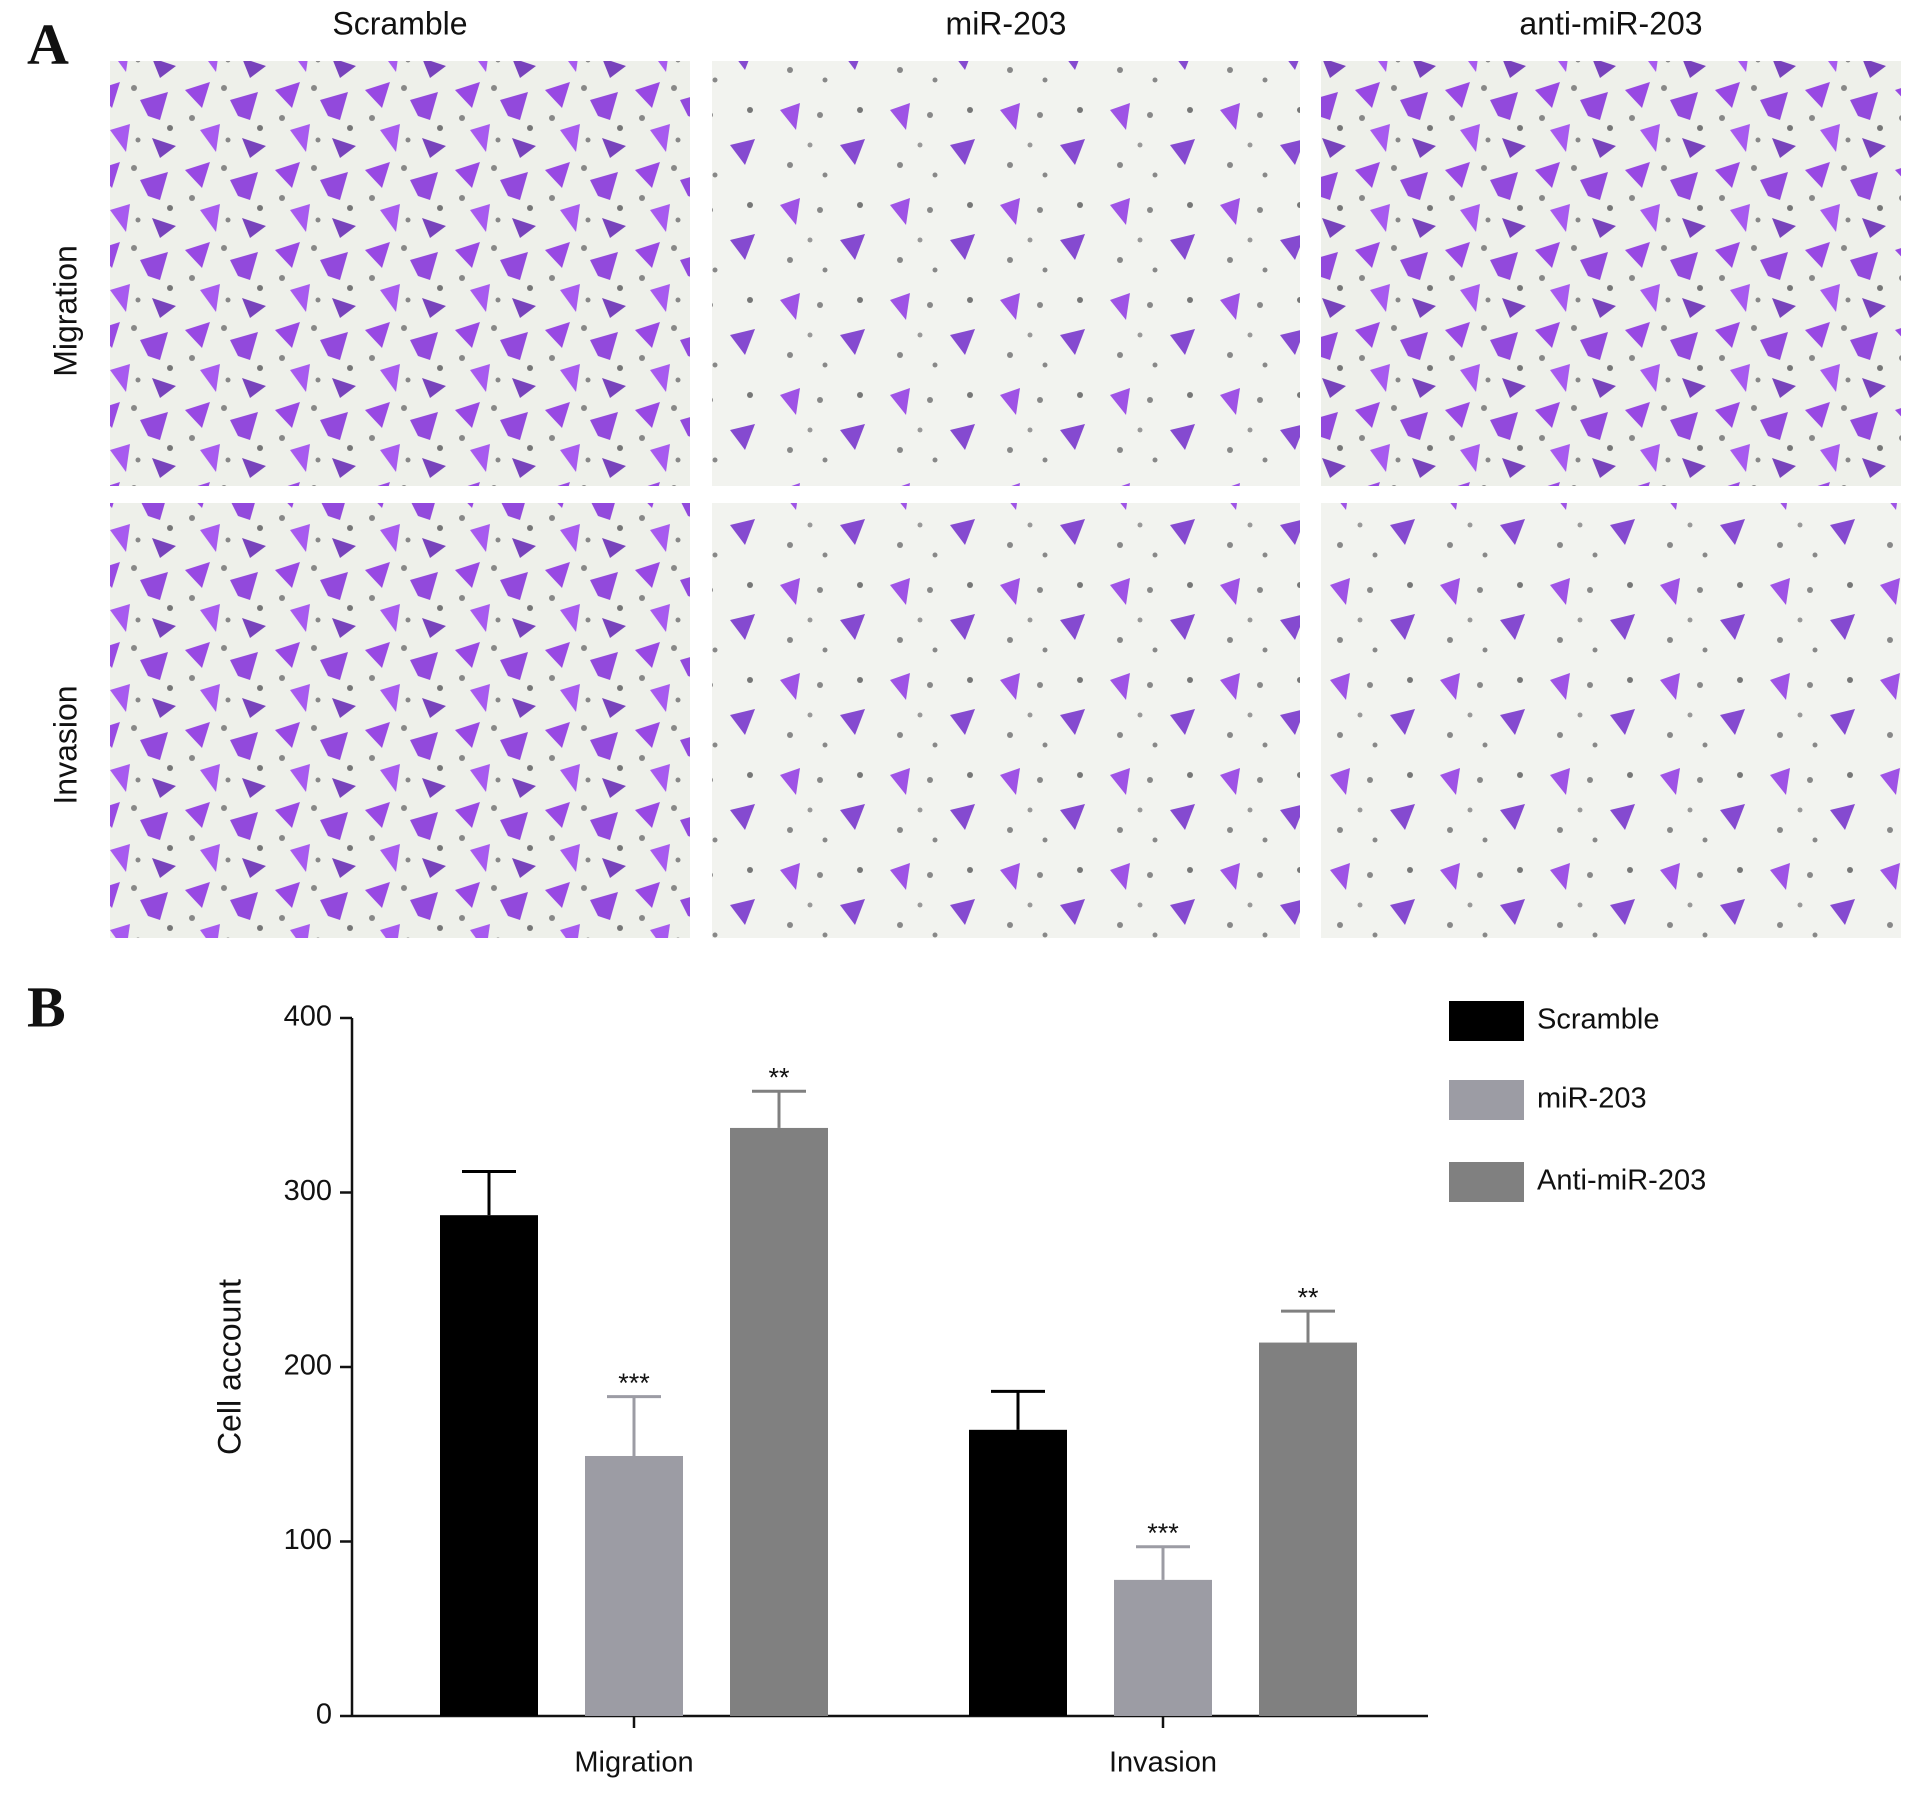  I want to click on column-header: miR-203, so click(1006, 23).